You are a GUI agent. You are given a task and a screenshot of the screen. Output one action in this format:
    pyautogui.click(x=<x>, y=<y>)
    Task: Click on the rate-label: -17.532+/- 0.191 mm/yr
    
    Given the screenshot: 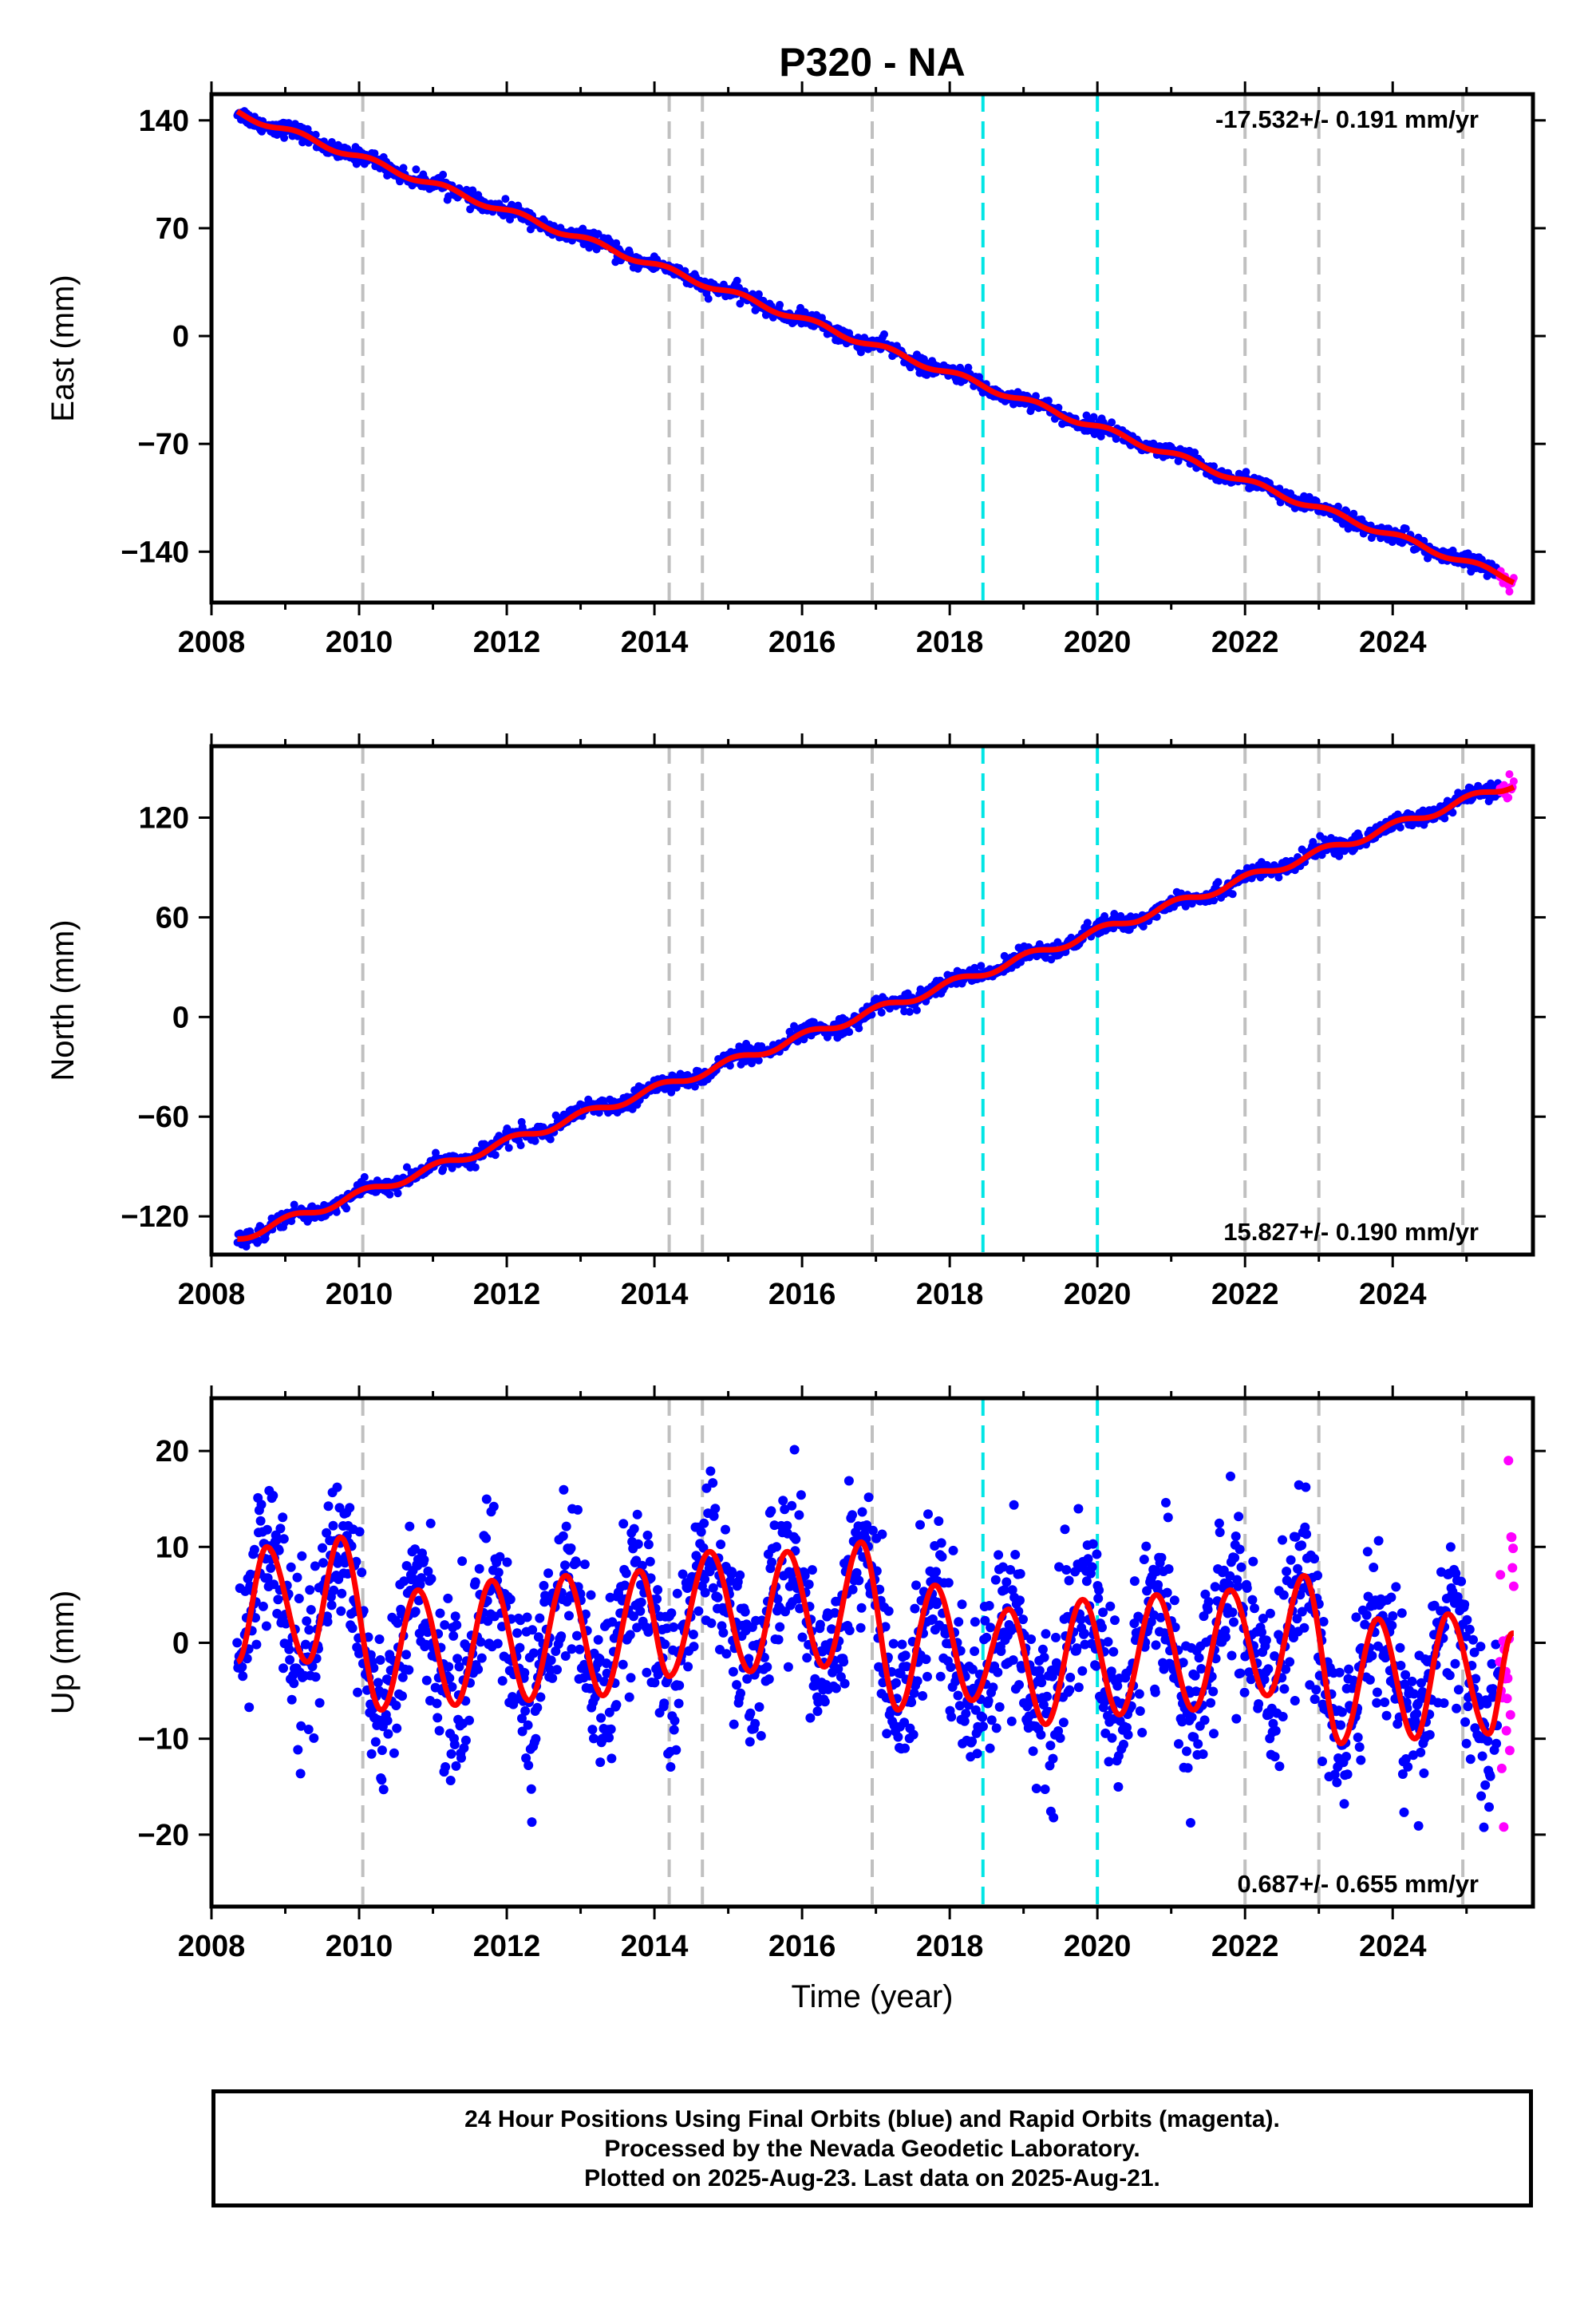 What is the action you would take?
    pyautogui.click(x=1347, y=119)
    